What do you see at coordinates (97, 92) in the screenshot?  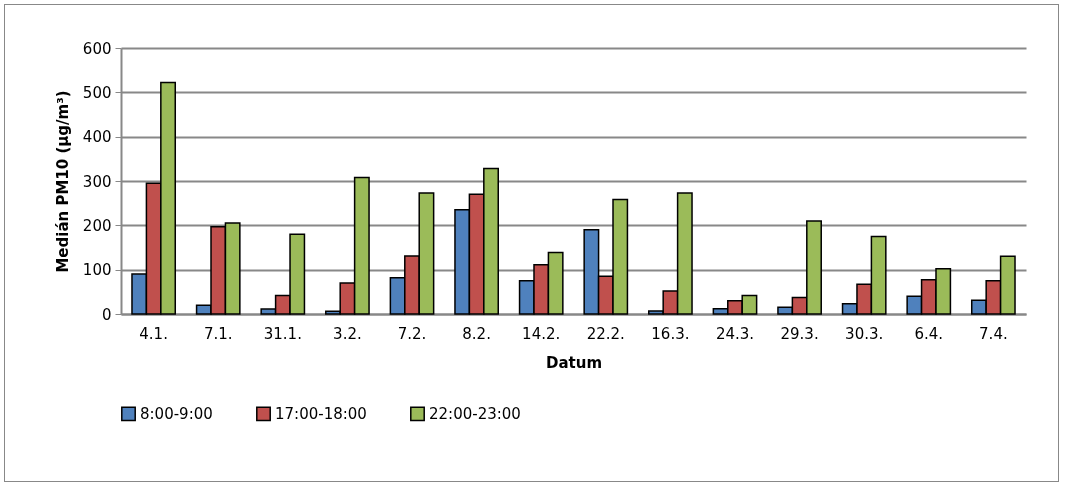 I see `y-tick-label: 500` at bounding box center [97, 92].